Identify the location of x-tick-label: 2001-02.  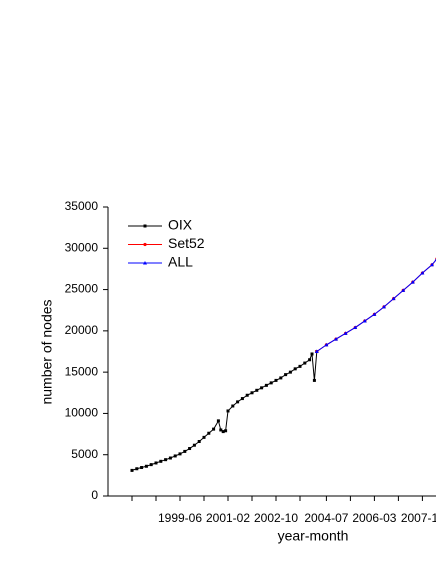
(228, 518).